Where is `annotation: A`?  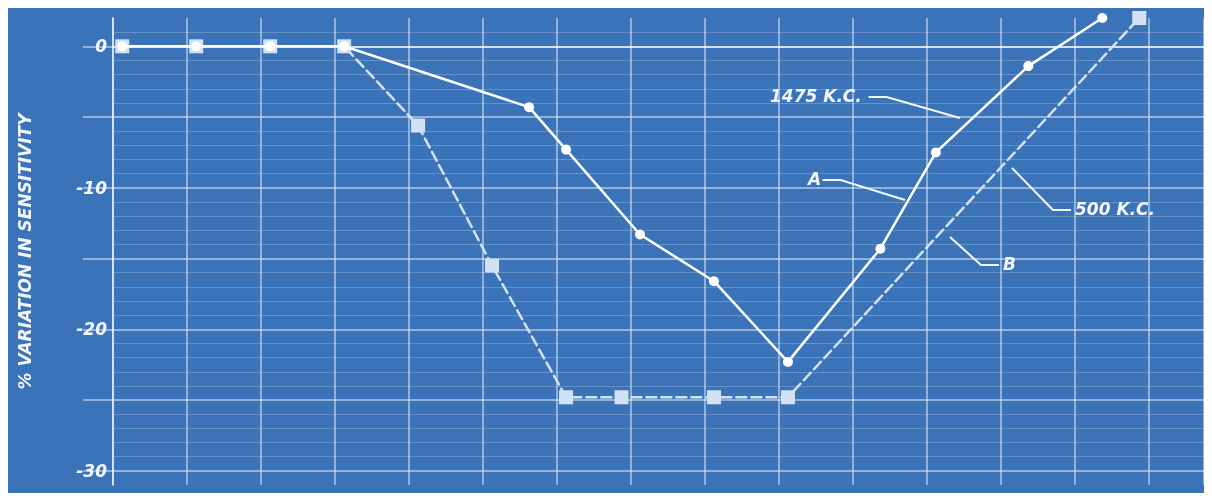 annotation: A is located at coordinates (814, 179).